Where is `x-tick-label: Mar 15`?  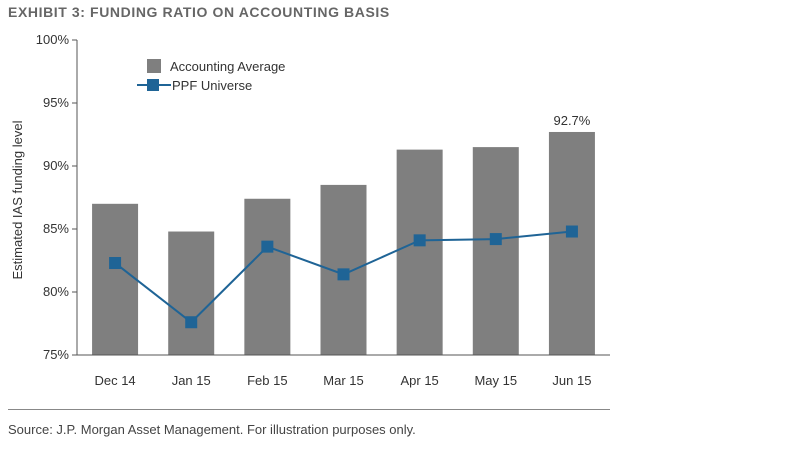
x-tick-label: Mar 15 is located at coordinates (343, 380).